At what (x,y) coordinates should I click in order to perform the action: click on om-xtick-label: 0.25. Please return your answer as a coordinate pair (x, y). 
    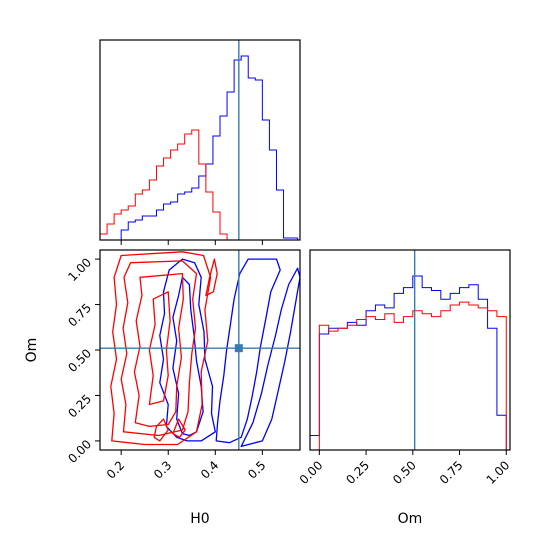
    Looking at the image, I should click on (357, 472).